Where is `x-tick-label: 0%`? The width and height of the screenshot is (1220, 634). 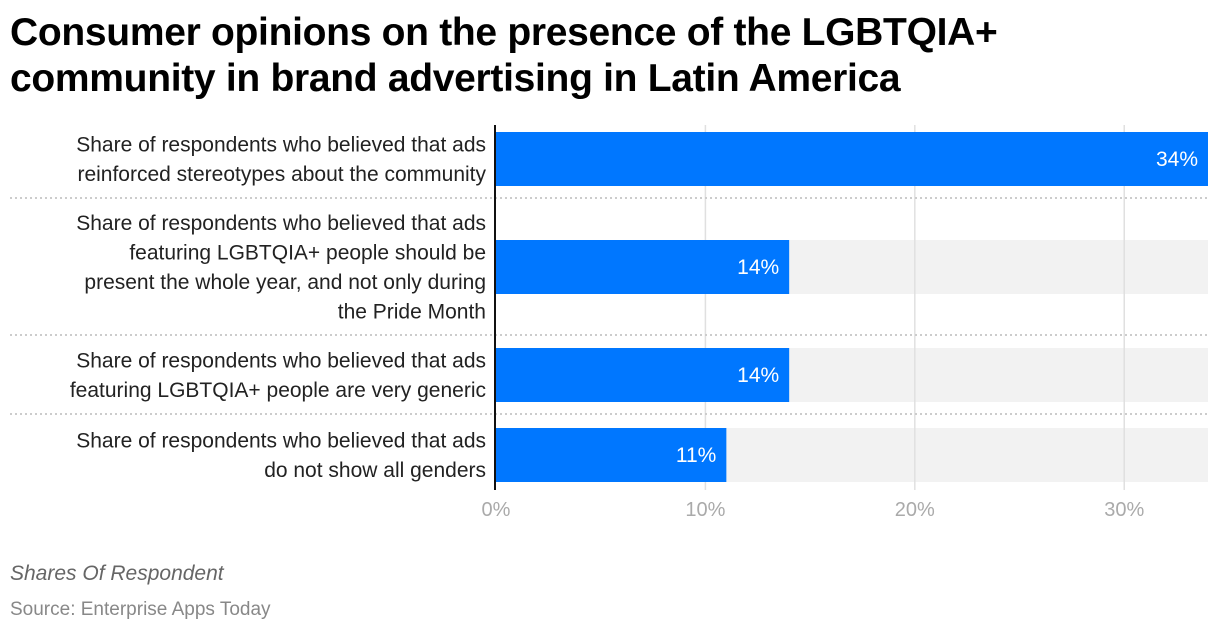 x-tick-label: 0% is located at coordinates (496, 510).